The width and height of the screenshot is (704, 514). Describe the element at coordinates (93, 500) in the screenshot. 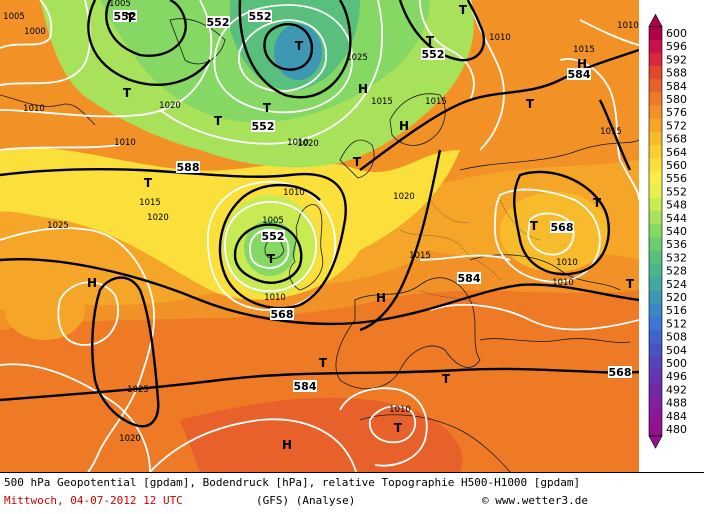

I see `caption-date: Mittwoch, 04-07-2012 12 UTC` at that location.